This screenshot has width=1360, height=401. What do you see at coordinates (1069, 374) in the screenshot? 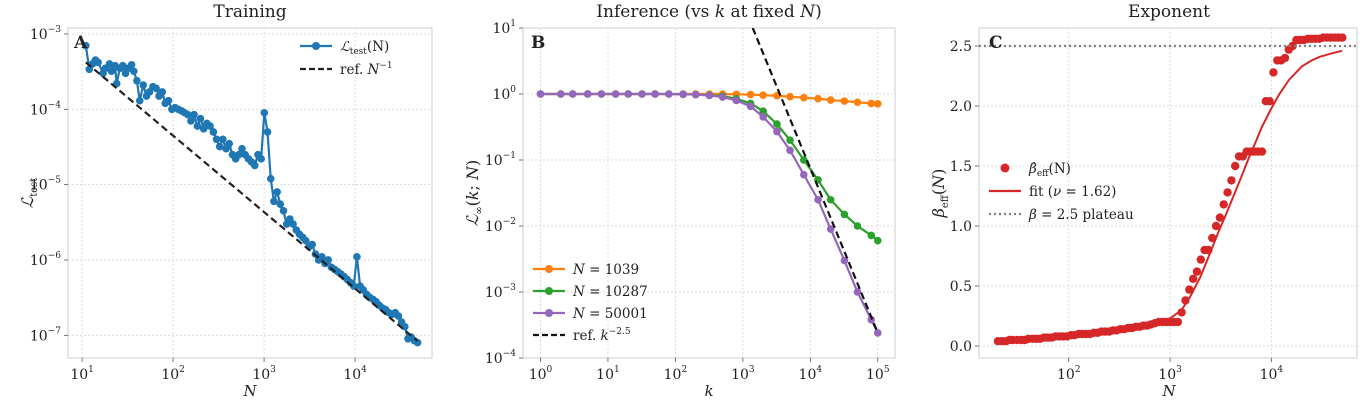
I see `x-tick-label: 10²` at bounding box center [1069, 374].